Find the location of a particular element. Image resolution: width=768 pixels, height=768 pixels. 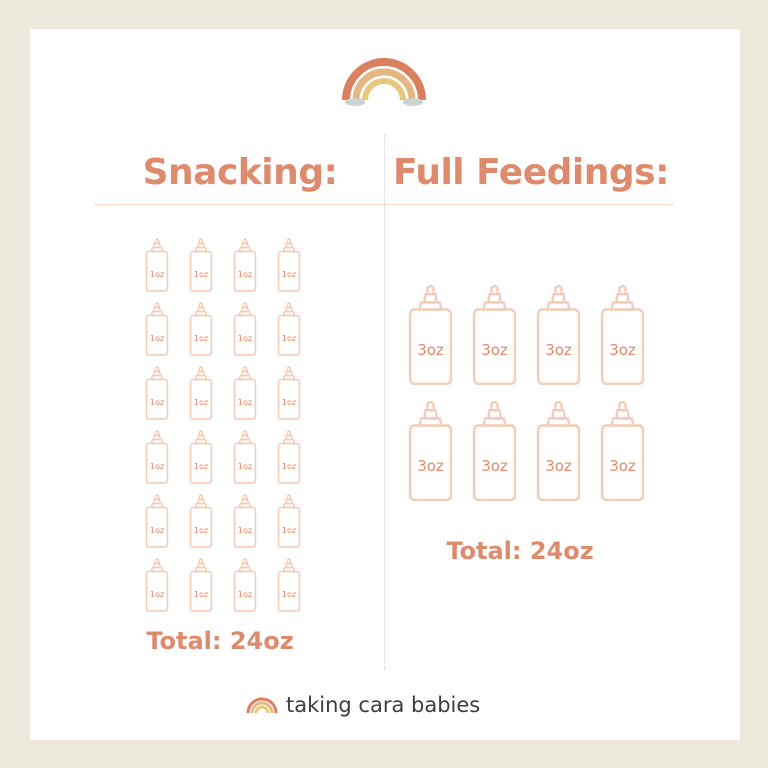

snacking-heading: Snacking: is located at coordinates (240, 172).